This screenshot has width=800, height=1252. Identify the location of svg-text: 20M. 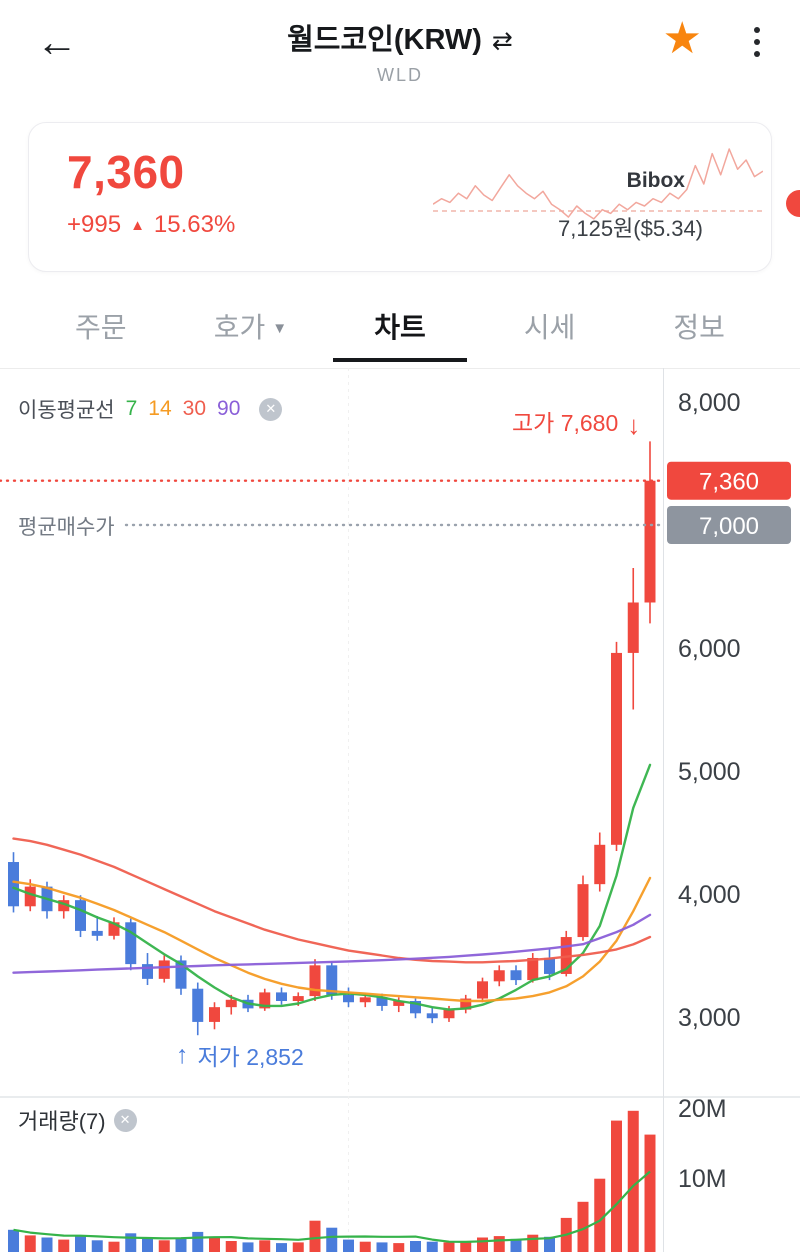
(702, 1109).